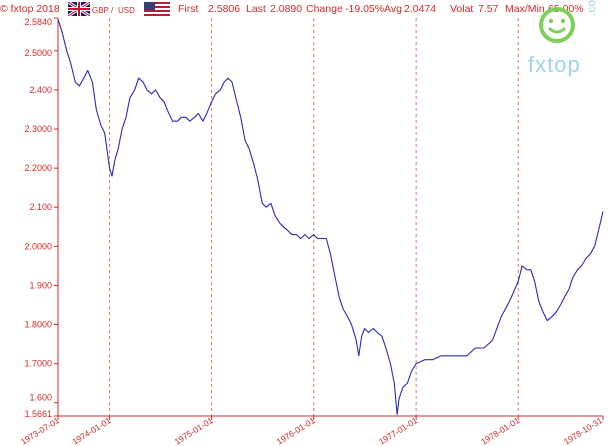 The width and height of the screenshot is (609, 446). I want to click on last-value: 2.0890, so click(286, 9).